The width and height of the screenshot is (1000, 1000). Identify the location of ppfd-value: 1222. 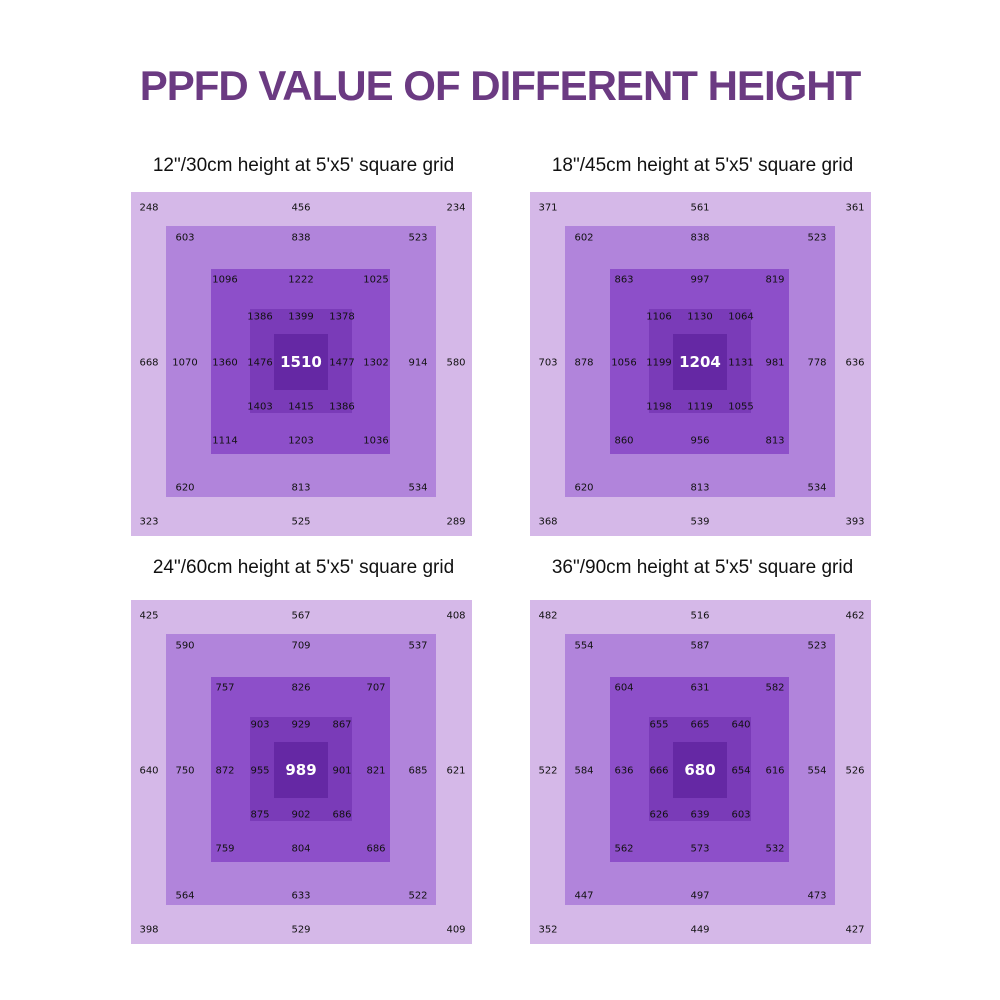
(301, 280).